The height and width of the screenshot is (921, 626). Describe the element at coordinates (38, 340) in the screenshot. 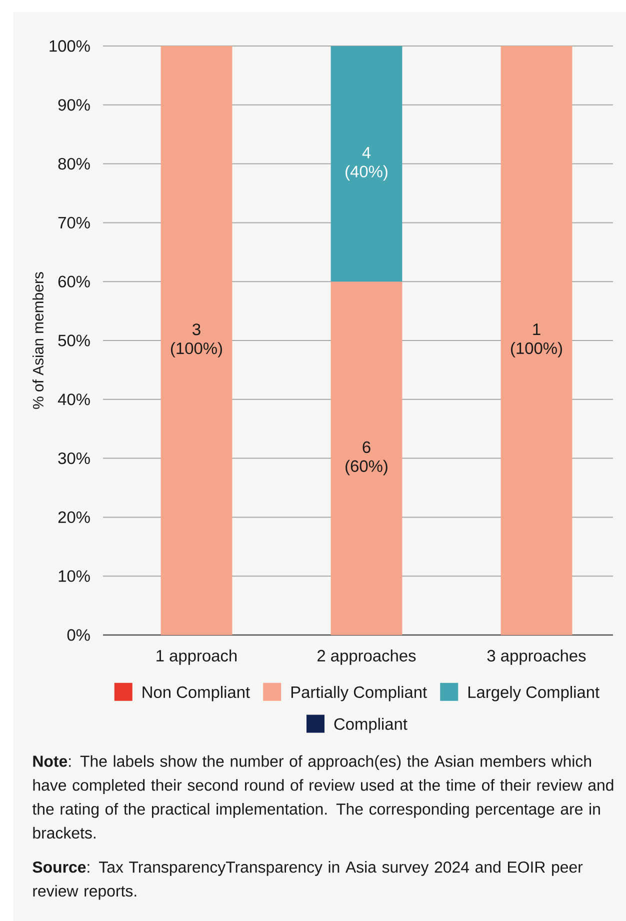

I see `y-axis-title: % of Asian members` at that location.